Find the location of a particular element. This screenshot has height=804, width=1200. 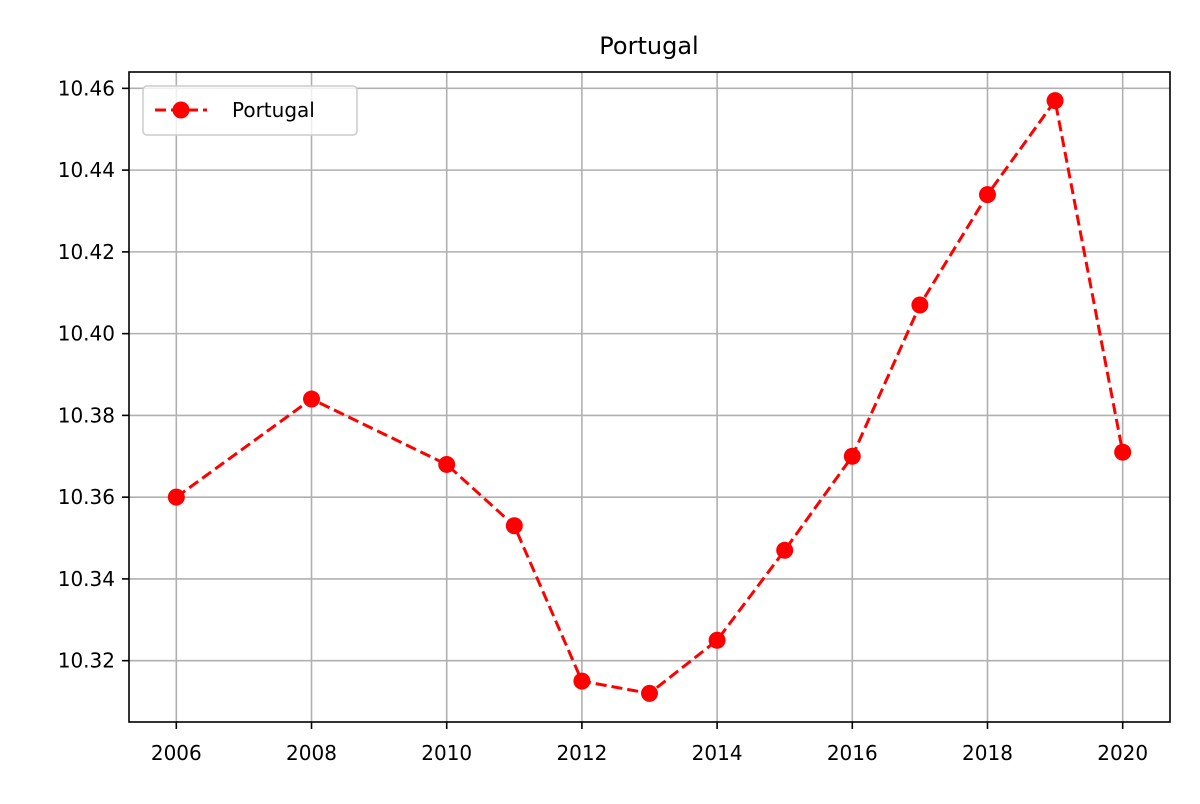

legend-marker is located at coordinates (181, 110).